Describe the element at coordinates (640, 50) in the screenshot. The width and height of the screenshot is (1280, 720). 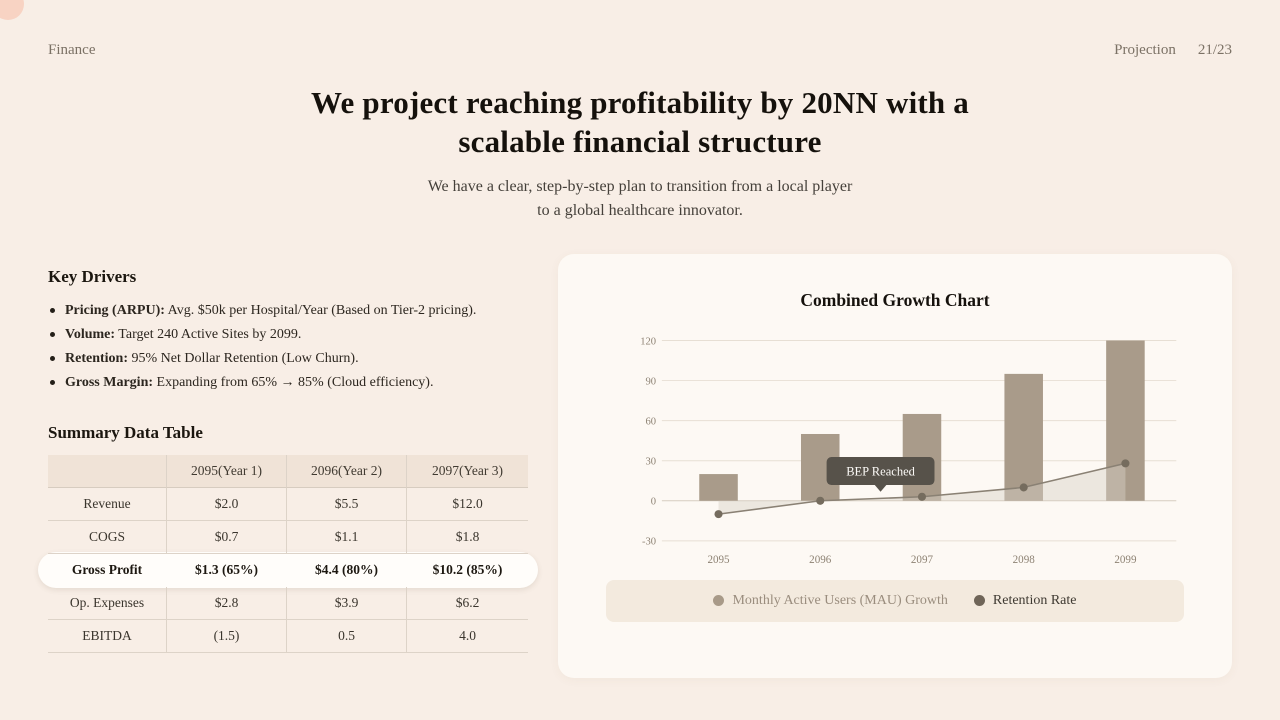
I see `topbar: Finance Projection 21/23` at that location.